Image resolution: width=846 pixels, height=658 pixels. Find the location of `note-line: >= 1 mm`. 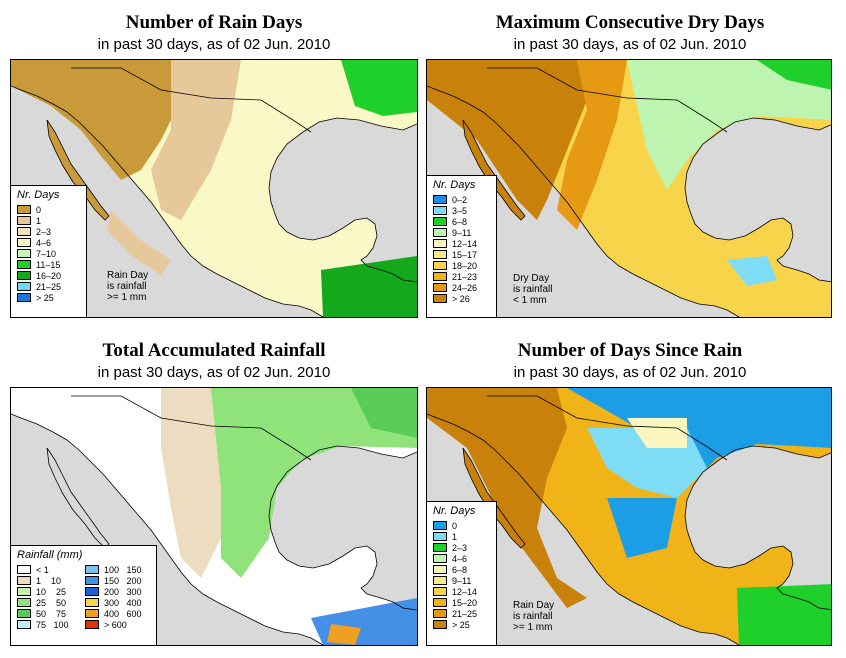

note-line: >= 1 mm is located at coordinates (127, 297).